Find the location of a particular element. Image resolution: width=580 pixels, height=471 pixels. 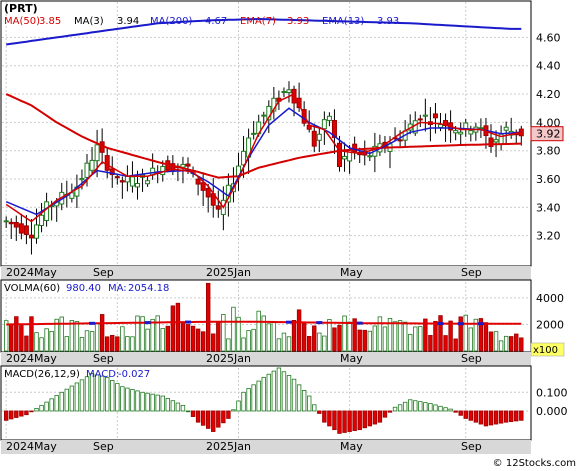

volume-xaxis-band is located at coordinates (266, 359).